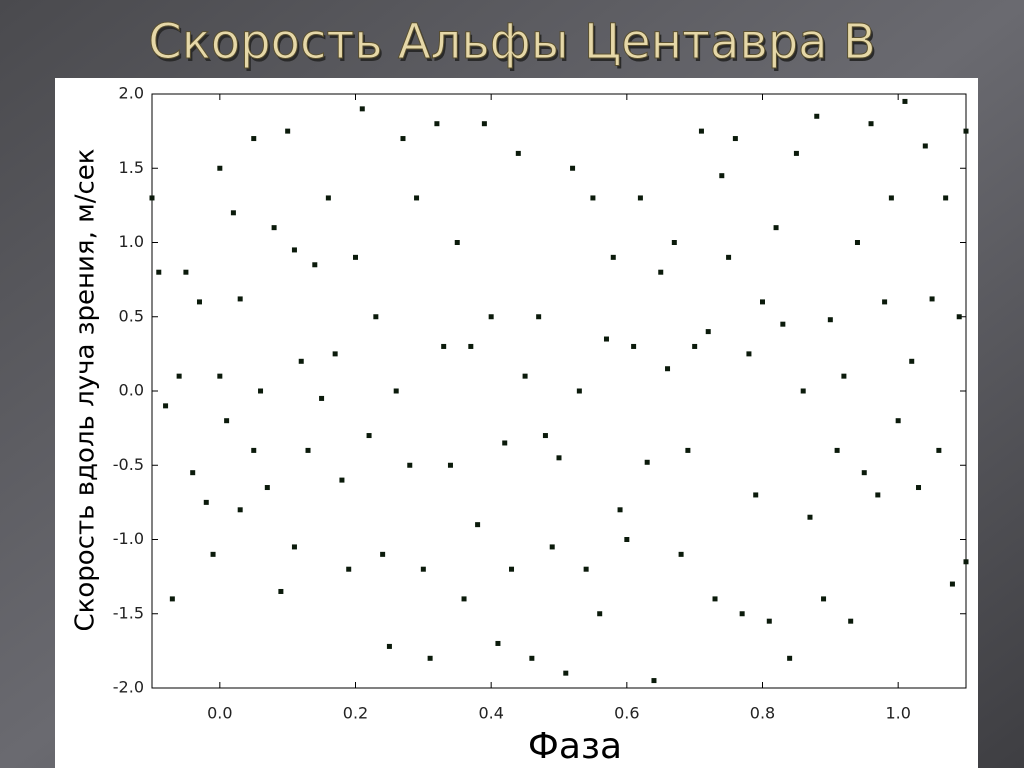 This screenshot has width=1024, height=772. What do you see at coordinates (219, 713) in the screenshot?
I see `x-tick-label: 0.0` at bounding box center [219, 713].